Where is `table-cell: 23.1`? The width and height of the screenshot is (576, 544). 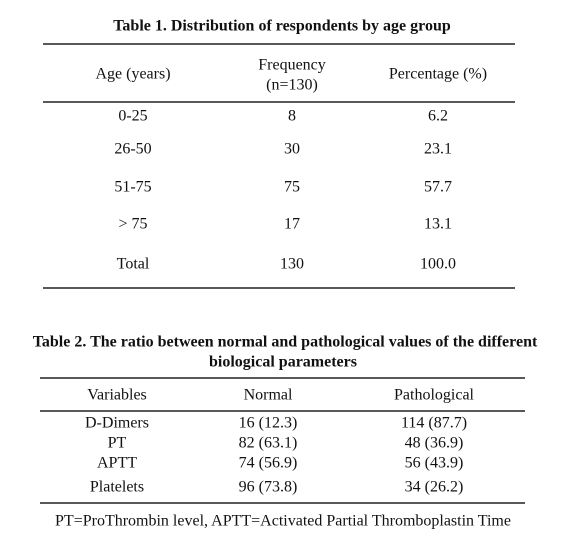
table-cell: 23.1 is located at coordinates (438, 149).